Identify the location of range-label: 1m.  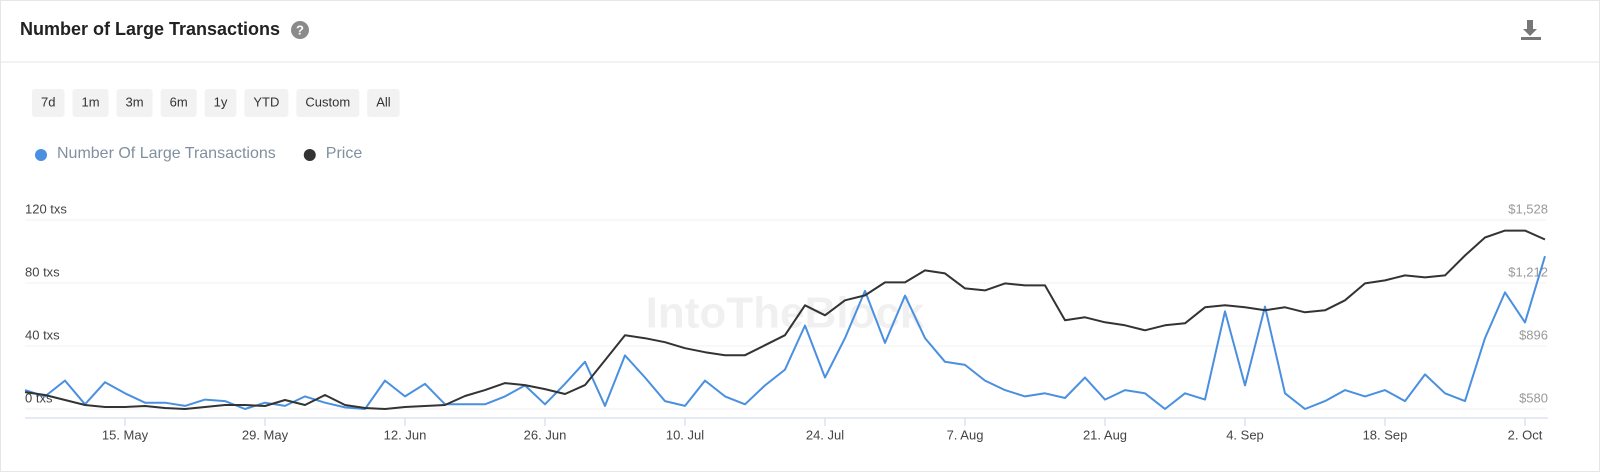
(90, 101).